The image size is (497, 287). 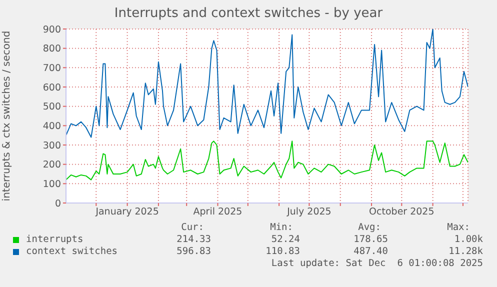 I want to click on y-tick-label: 900, so click(x=51, y=30).